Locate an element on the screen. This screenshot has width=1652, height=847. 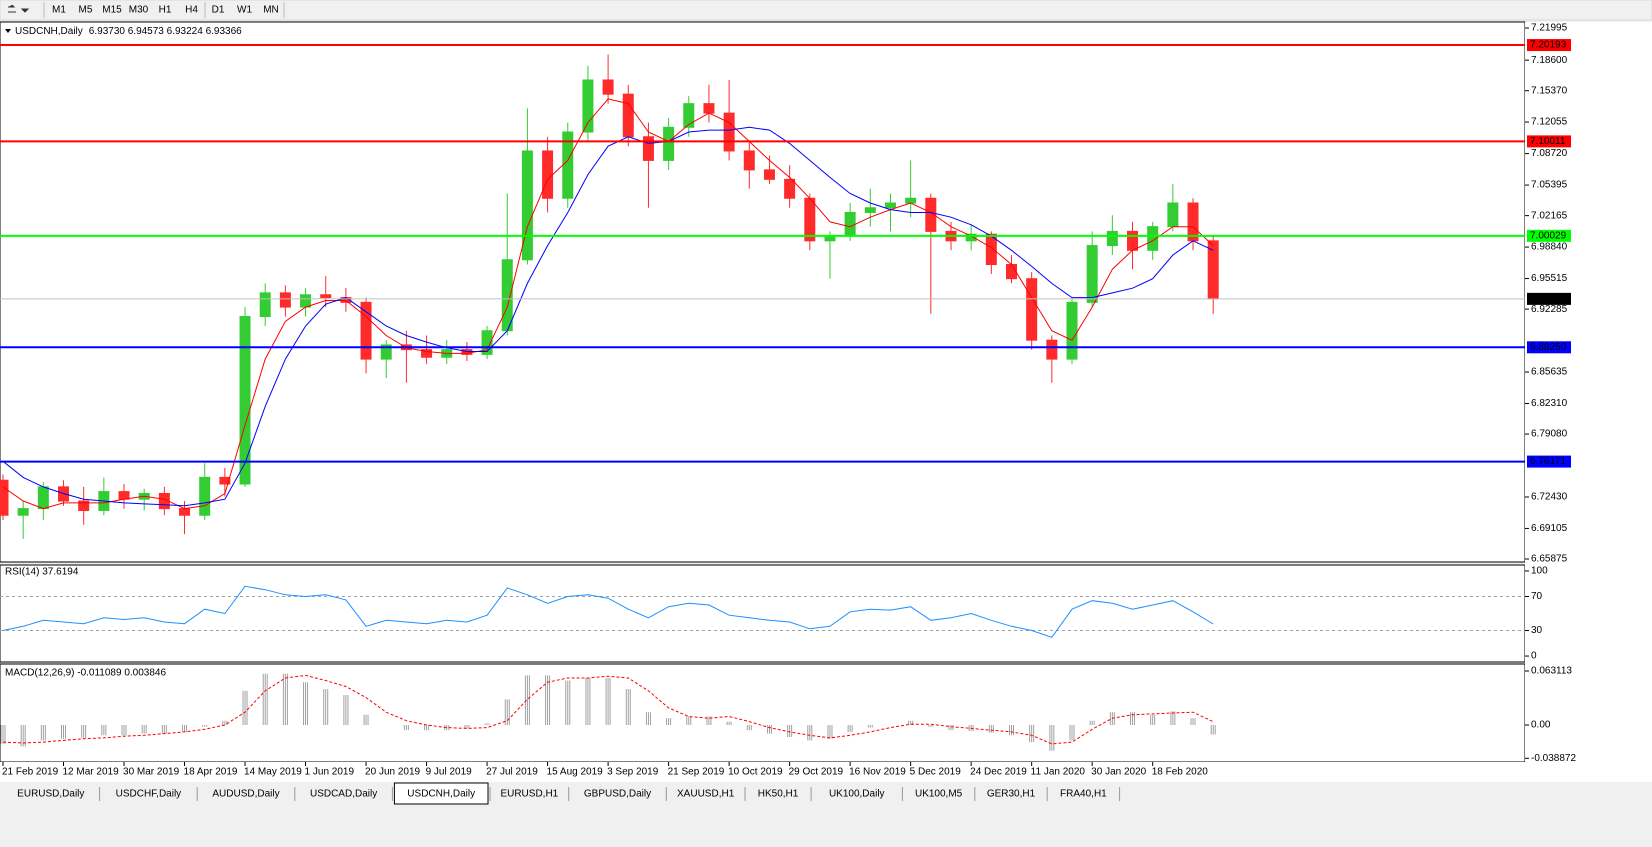
tab-label: EURUSD,H1 is located at coordinates (529, 794).